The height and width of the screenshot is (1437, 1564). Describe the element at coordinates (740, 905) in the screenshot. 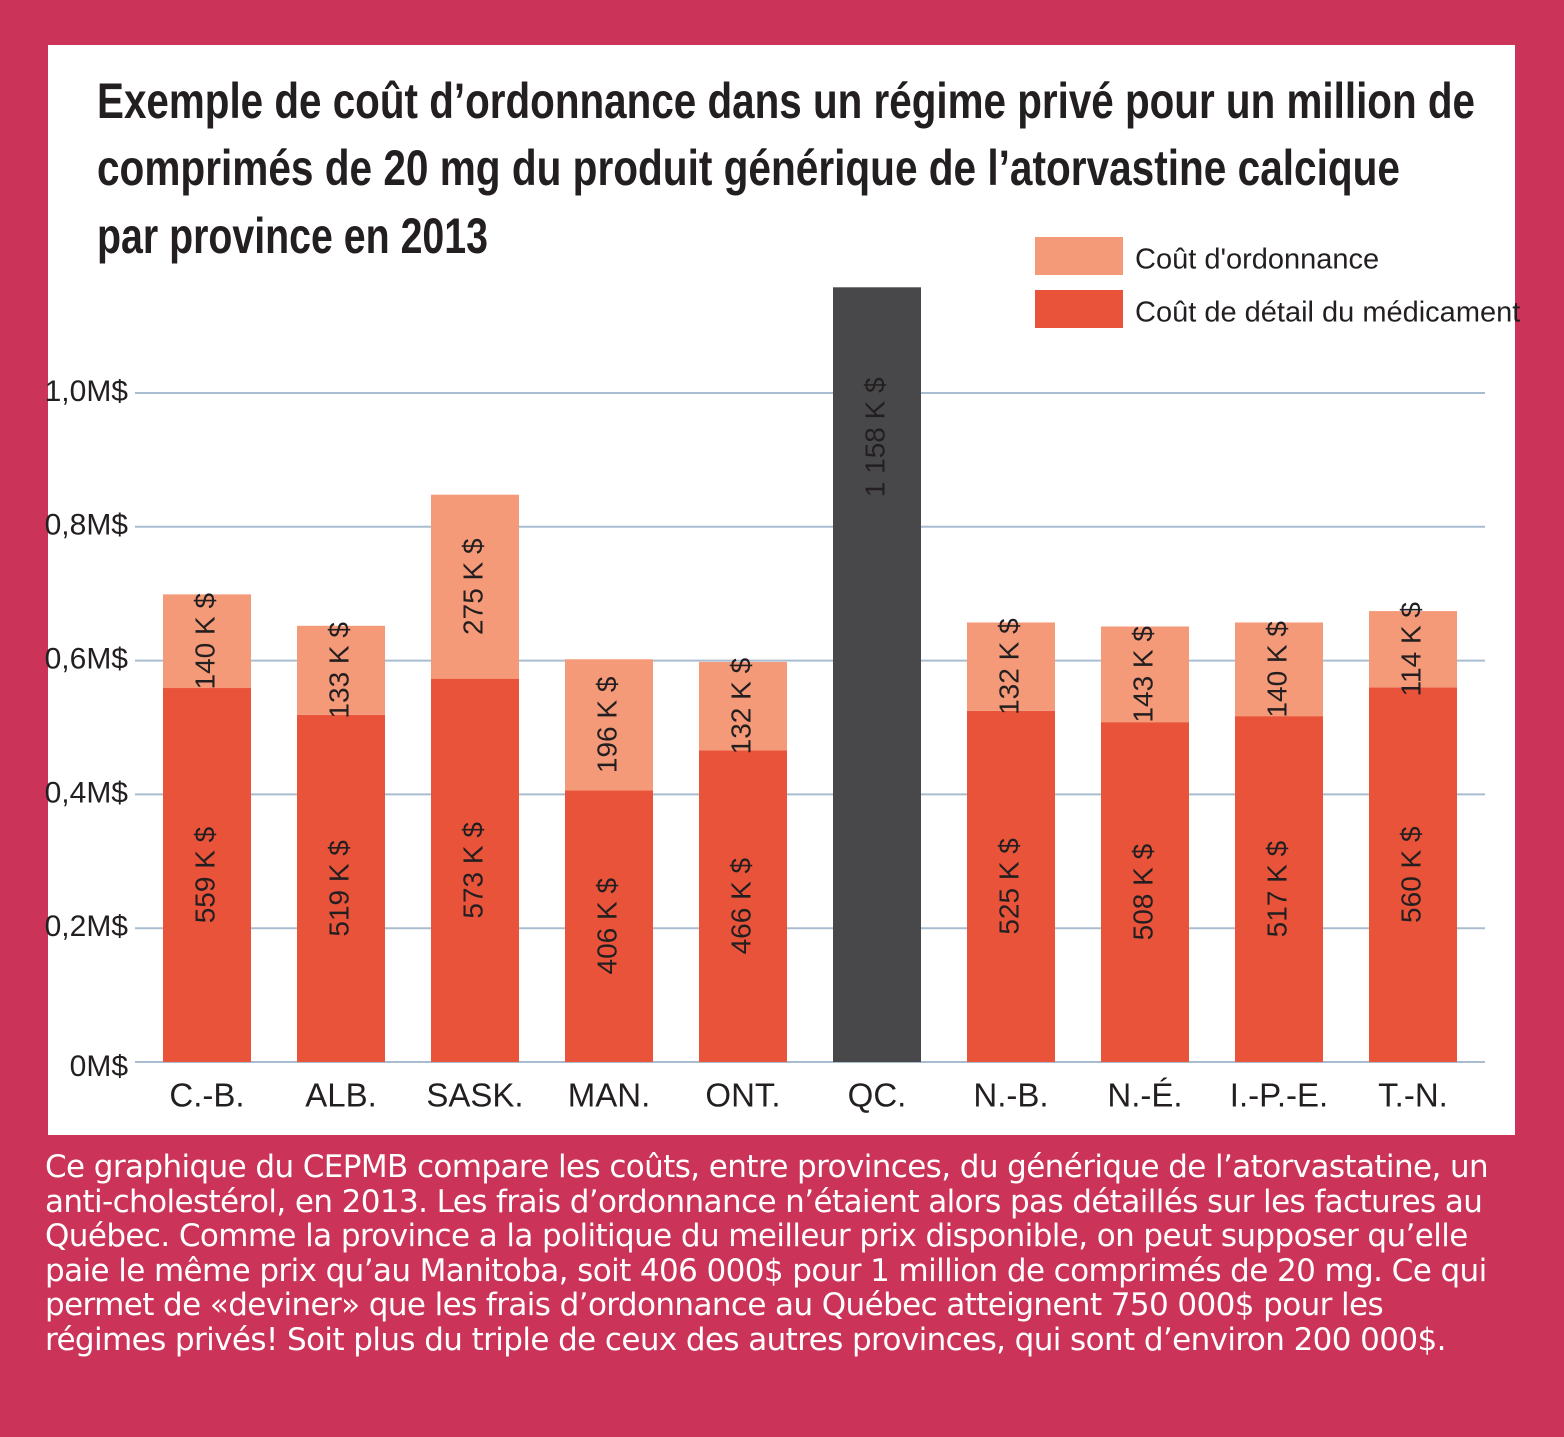

I see `value-label: 466 K $` at that location.